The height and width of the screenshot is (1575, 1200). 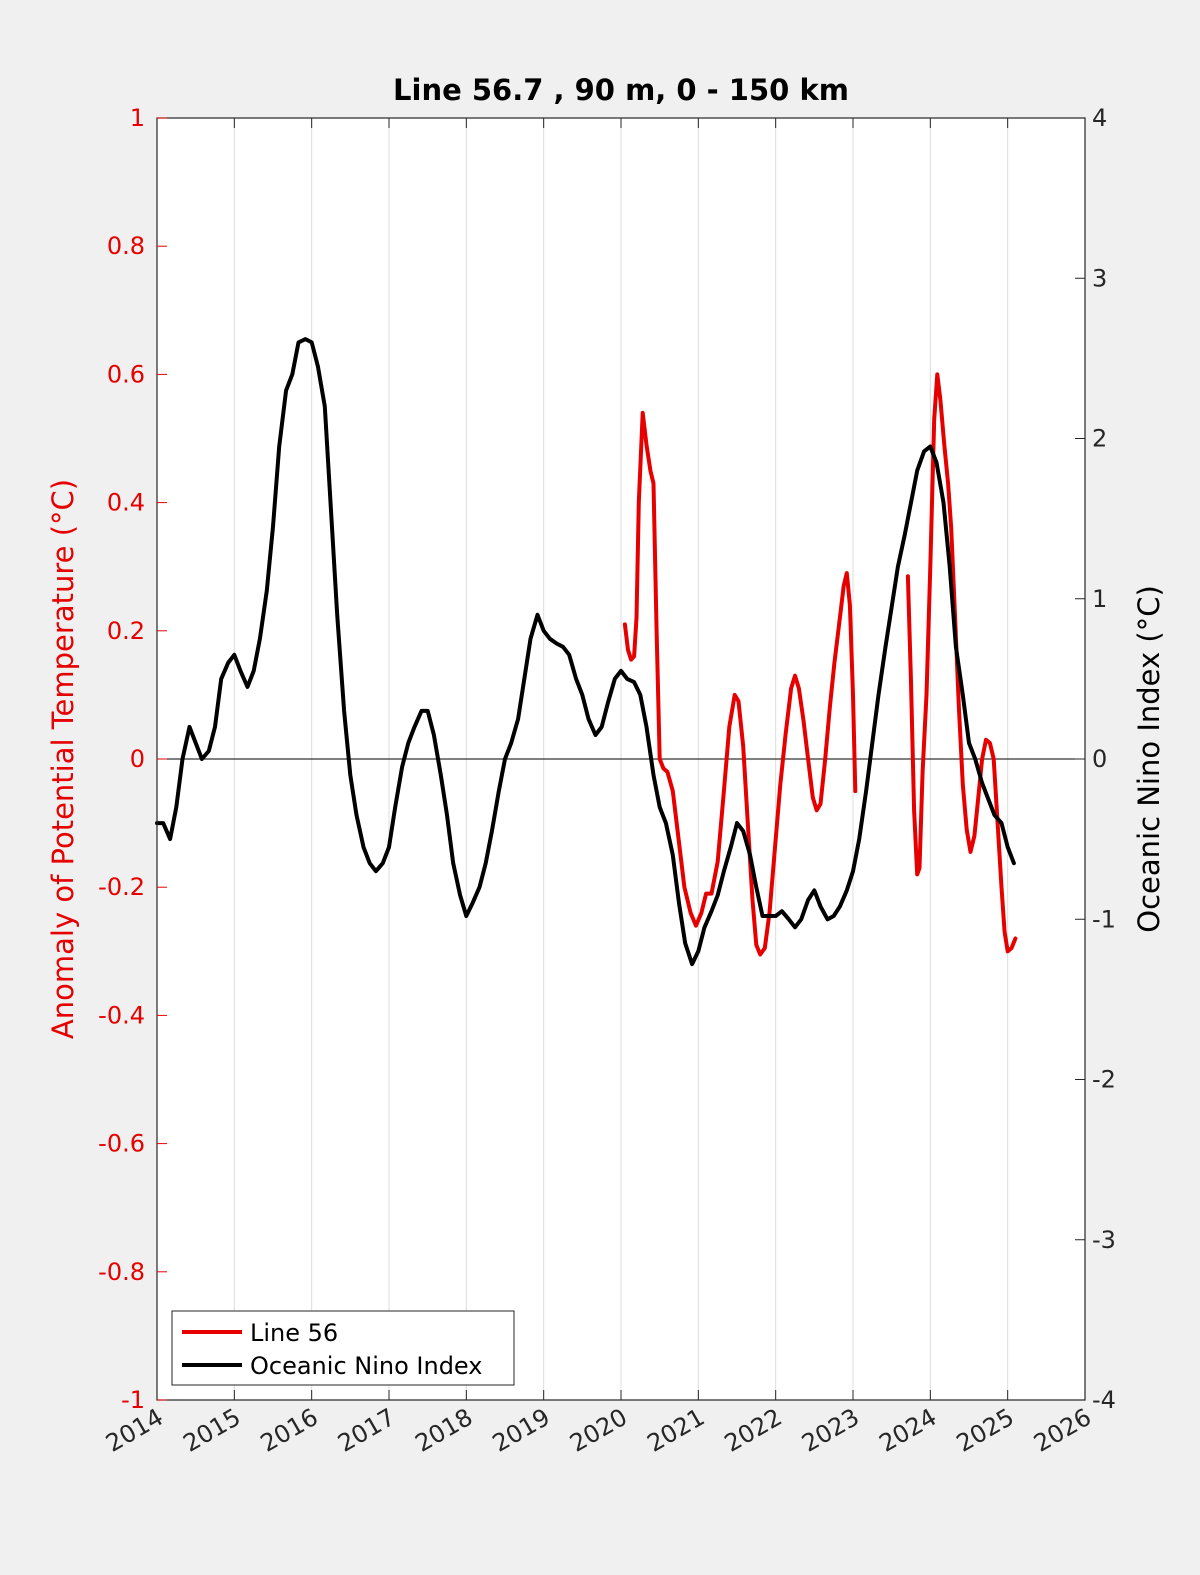 I want to click on y-right-tick-label: 0, so click(x=1099, y=759).